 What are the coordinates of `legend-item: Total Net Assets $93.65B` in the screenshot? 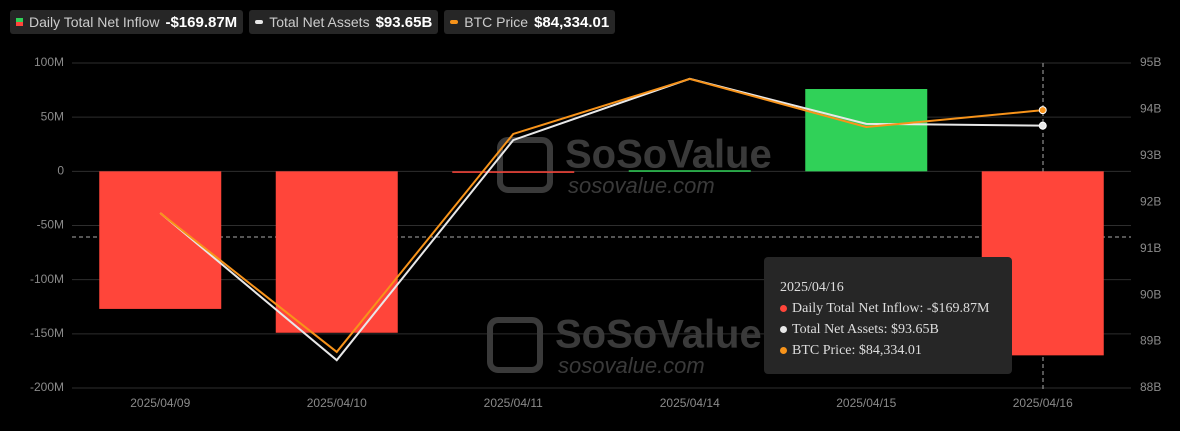 It's located at (344, 22).